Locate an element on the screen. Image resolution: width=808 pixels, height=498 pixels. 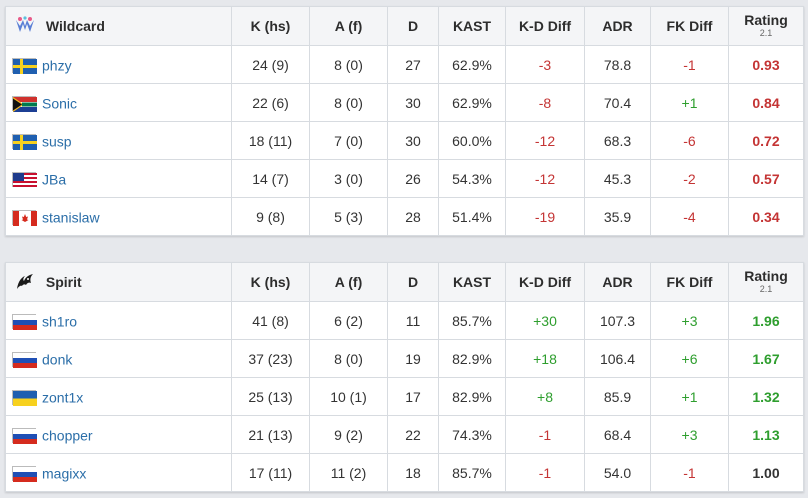
kast-cell: 51.4% is located at coordinates (472, 216).